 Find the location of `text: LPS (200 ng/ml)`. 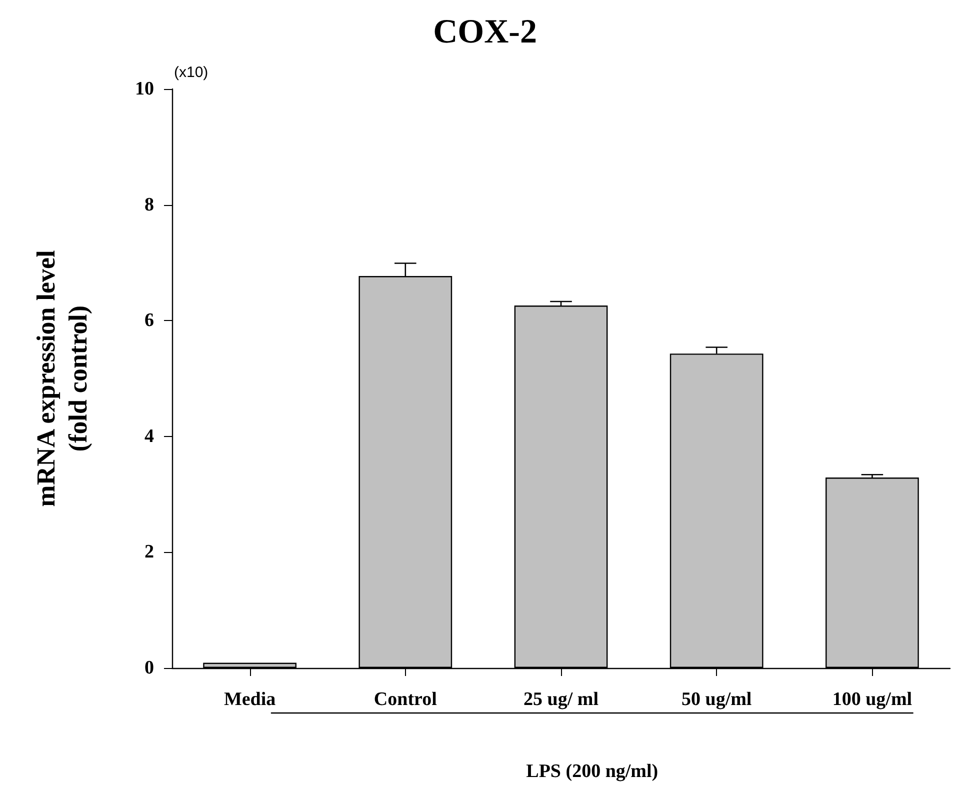

text: LPS (200 ng/ml) is located at coordinates (592, 771).